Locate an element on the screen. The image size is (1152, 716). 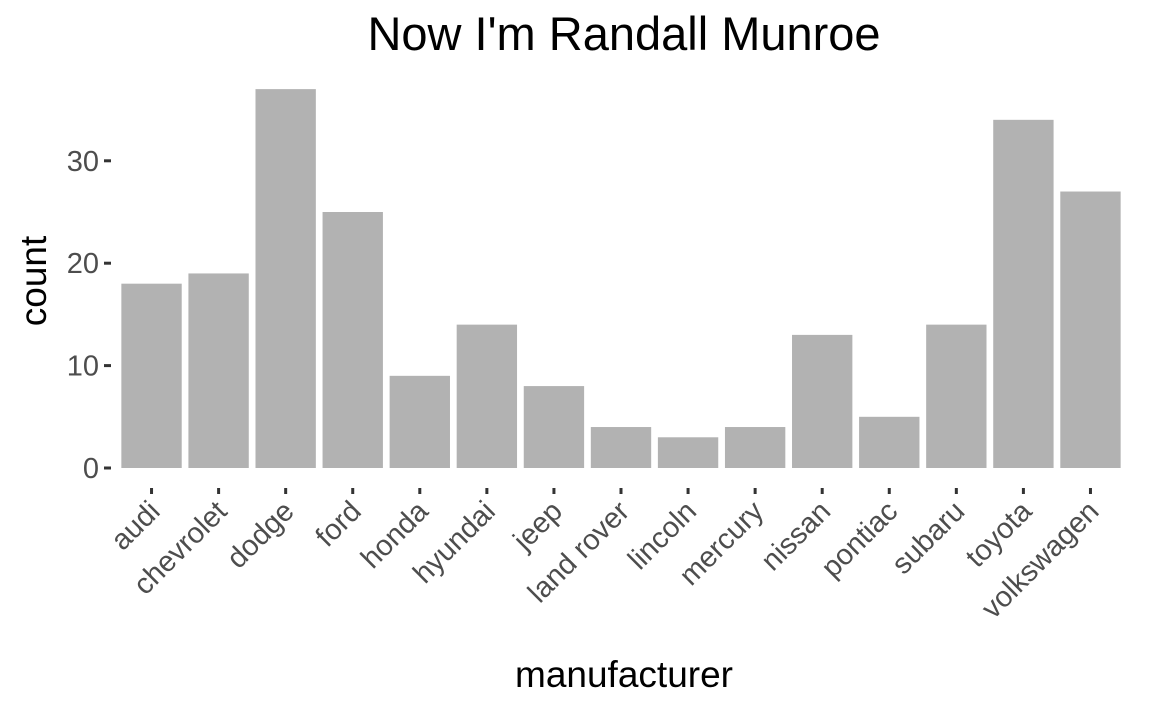
x-axis-title: manufacturer is located at coordinates (624, 674).